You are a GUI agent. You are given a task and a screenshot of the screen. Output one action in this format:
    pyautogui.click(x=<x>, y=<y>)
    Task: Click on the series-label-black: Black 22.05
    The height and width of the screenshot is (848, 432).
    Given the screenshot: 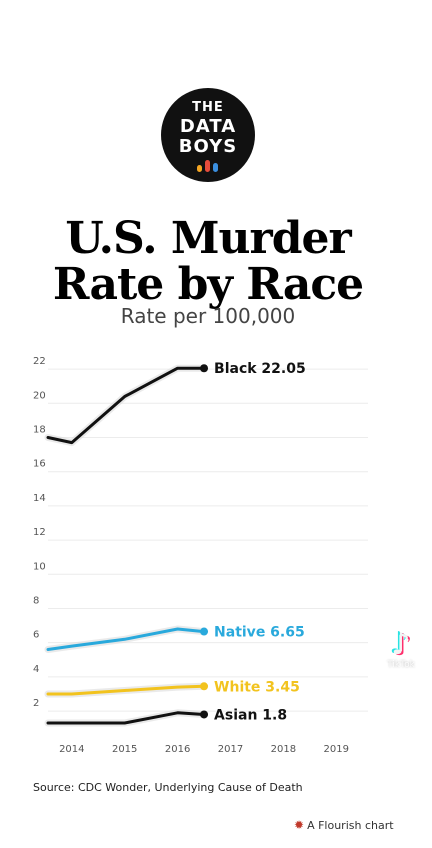 What is the action you would take?
    pyautogui.click(x=260, y=369)
    